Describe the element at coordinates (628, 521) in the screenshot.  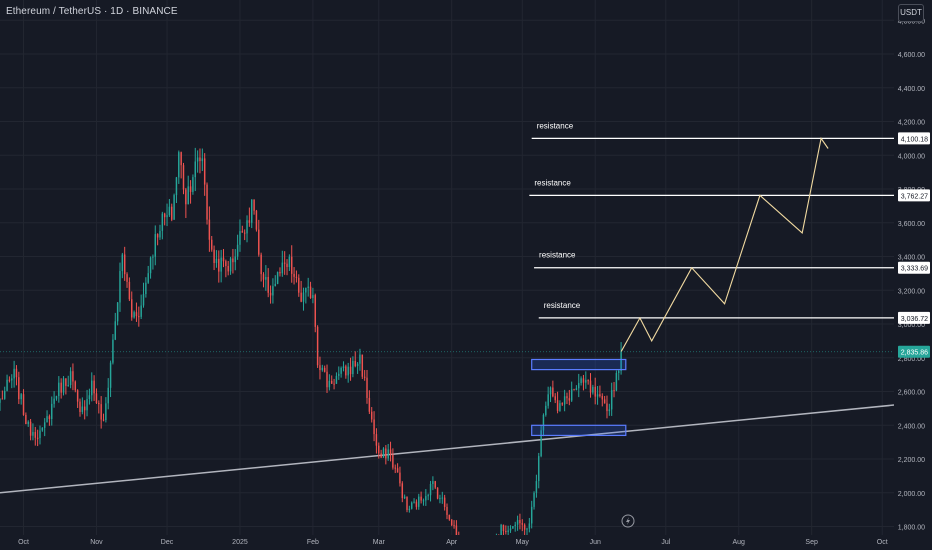
I see `lightning-icon-bolt` at that location.